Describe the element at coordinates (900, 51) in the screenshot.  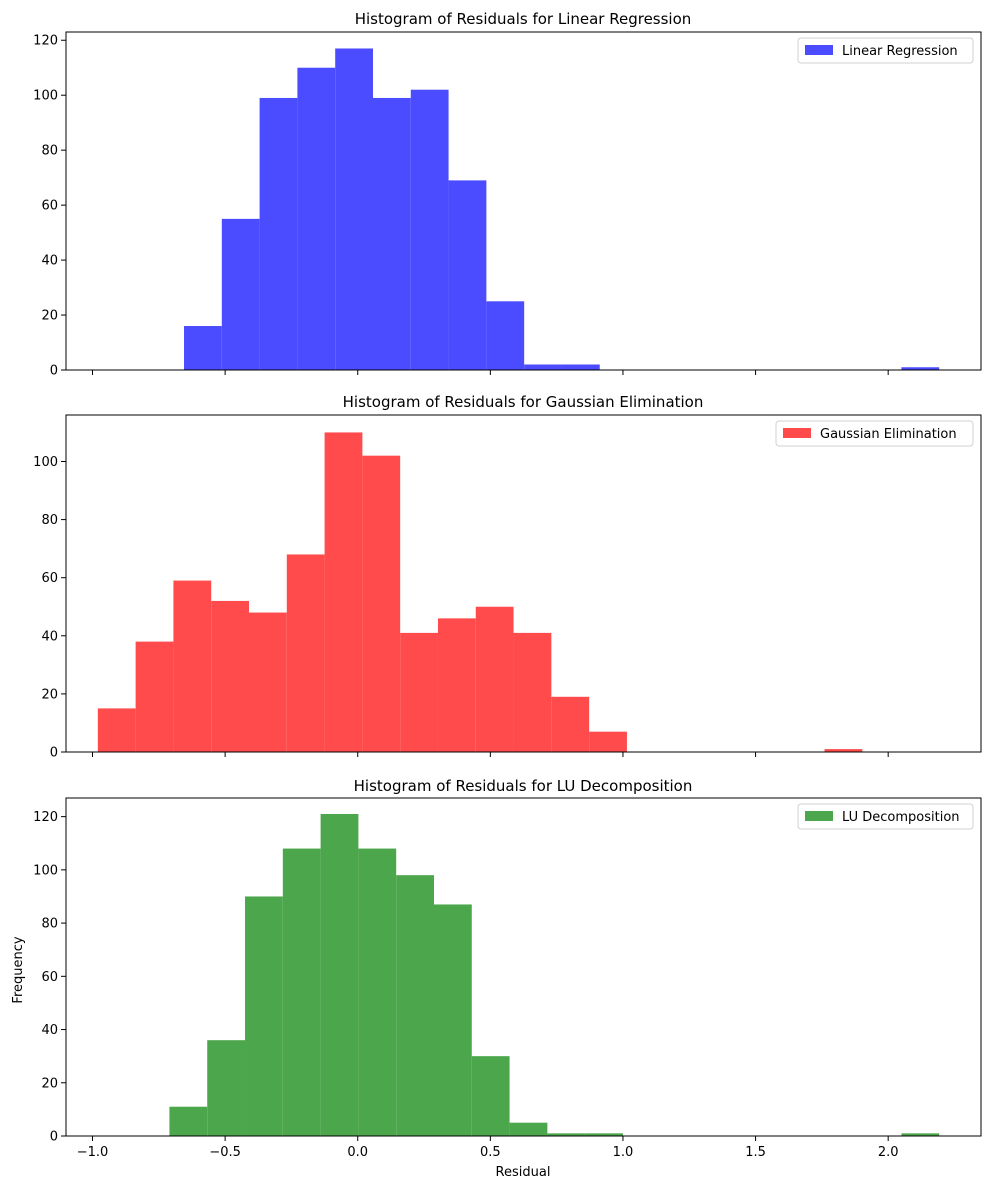
I see `legend-label: Linear Regression` at that location.